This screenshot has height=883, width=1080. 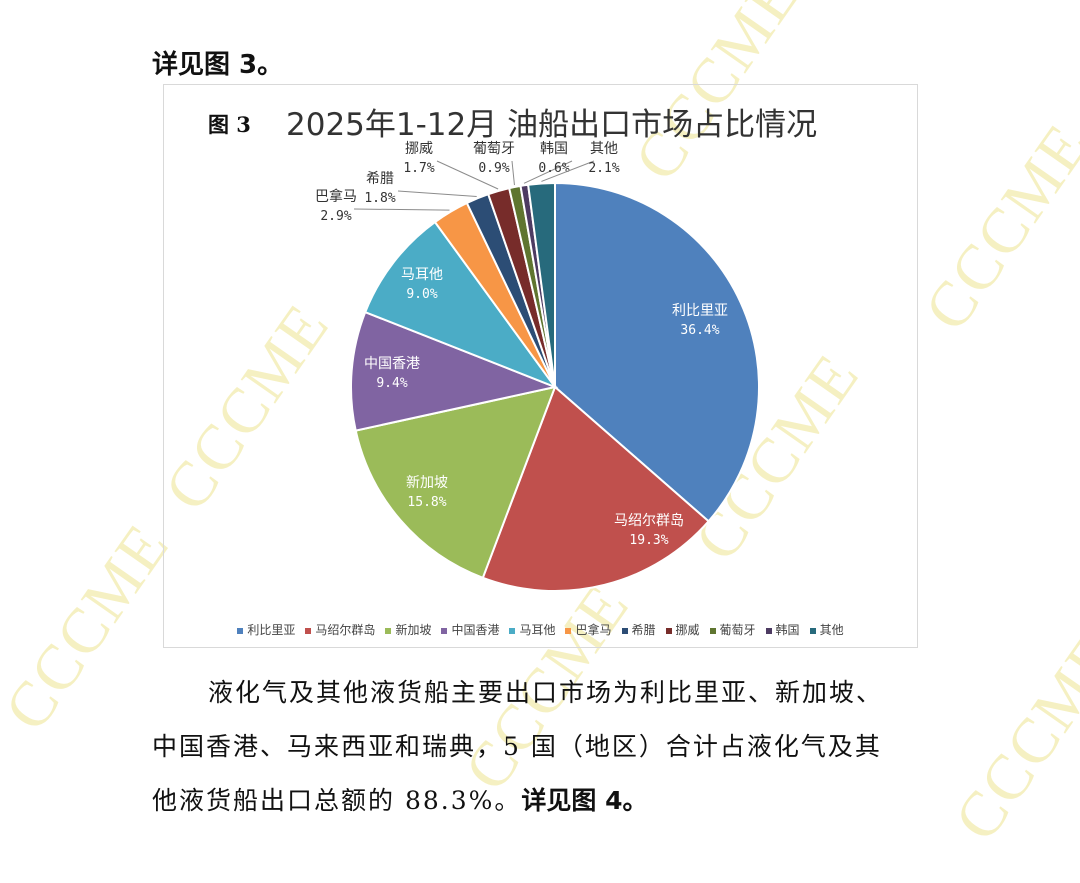 What do you see at coordinates (493, 168) in the screenshot?
I see `slice-value-label: 0.9%` at bounding box center [493, 168].